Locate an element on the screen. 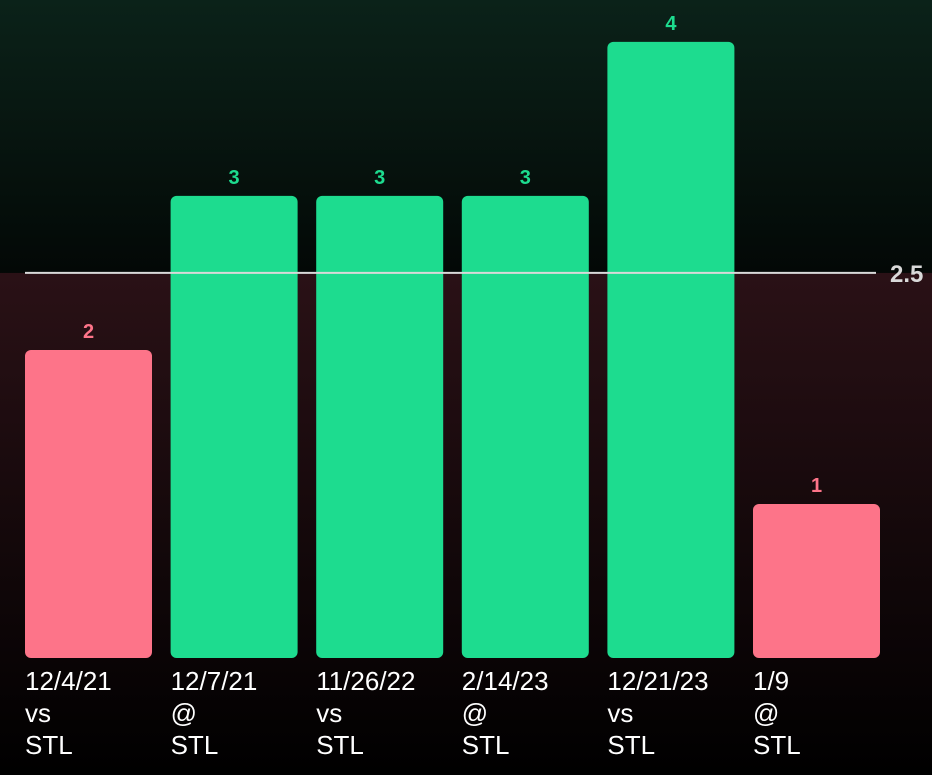 The height and width of the screenshot is (775, 932). bar-value-label-3: 3 is located at coordinates (379, 178).